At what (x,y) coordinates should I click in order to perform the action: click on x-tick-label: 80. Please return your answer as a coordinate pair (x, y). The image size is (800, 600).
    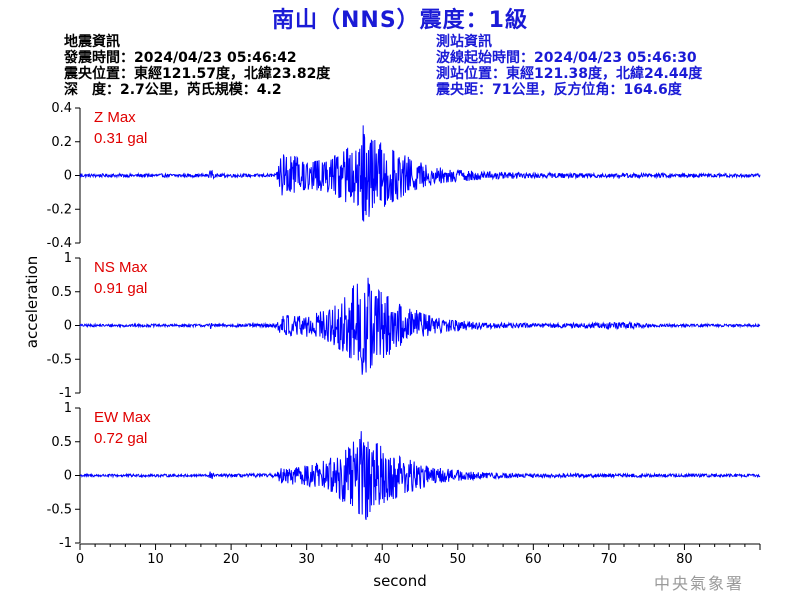
    Looking at the image, I should click on (684, 559).